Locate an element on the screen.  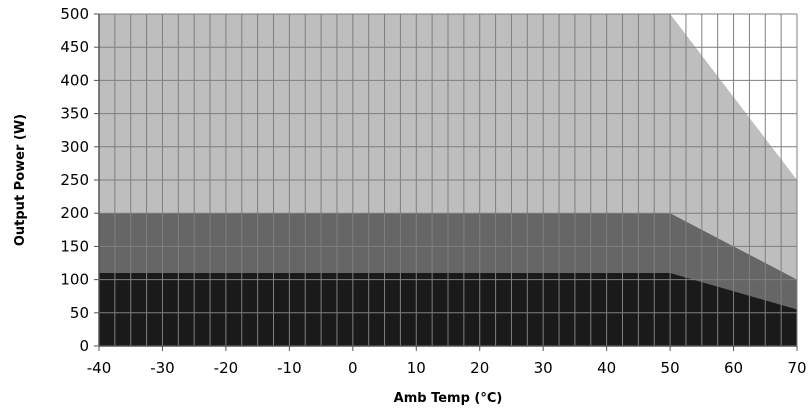
y-tick-label: 50 is located at coordinates (79, 313).